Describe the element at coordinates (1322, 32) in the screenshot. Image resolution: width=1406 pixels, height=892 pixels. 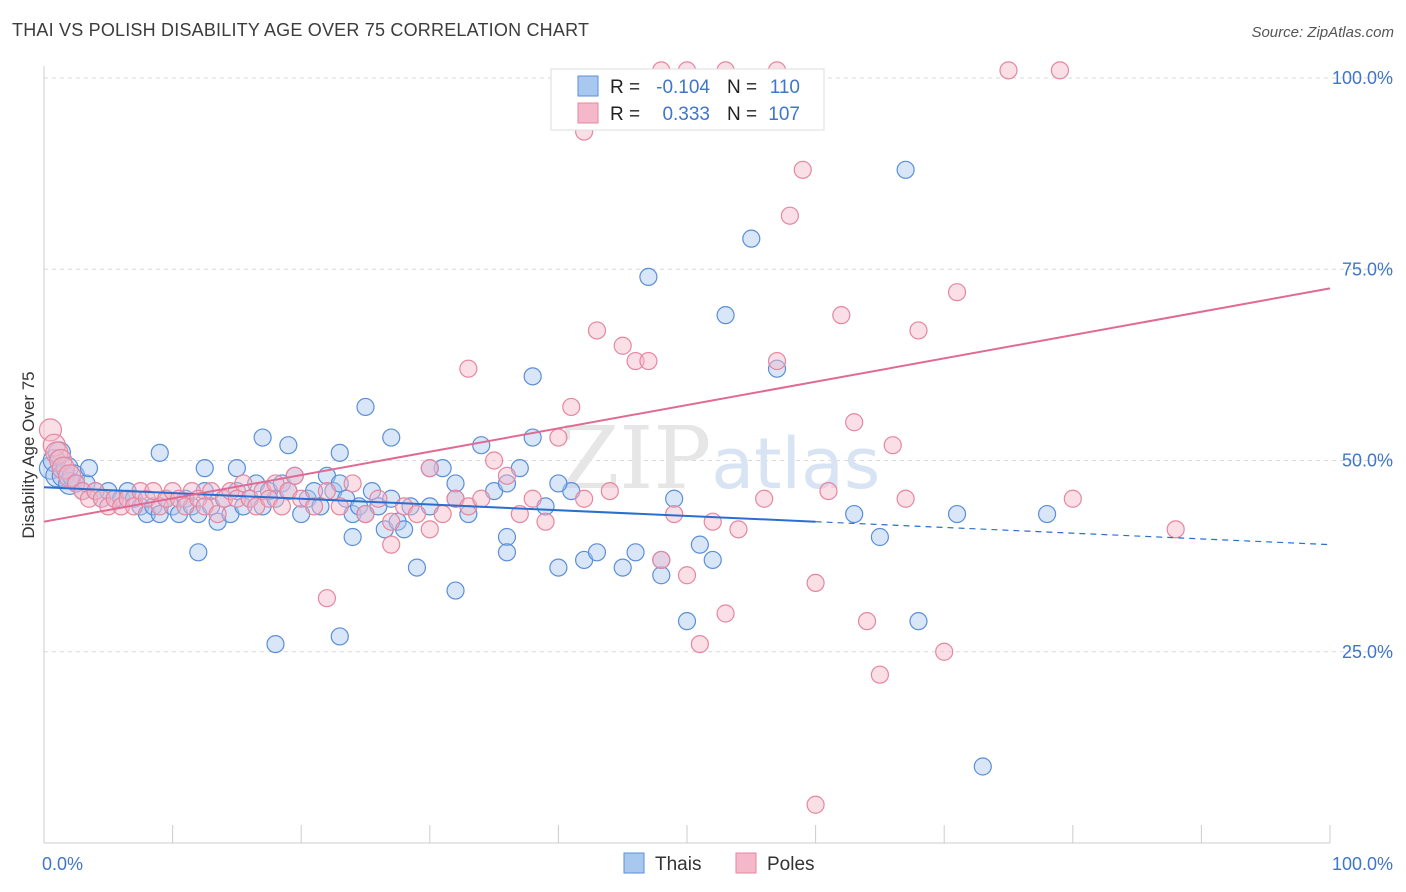
I see `source-credit: Source: ZipAtlas.com` at that location.